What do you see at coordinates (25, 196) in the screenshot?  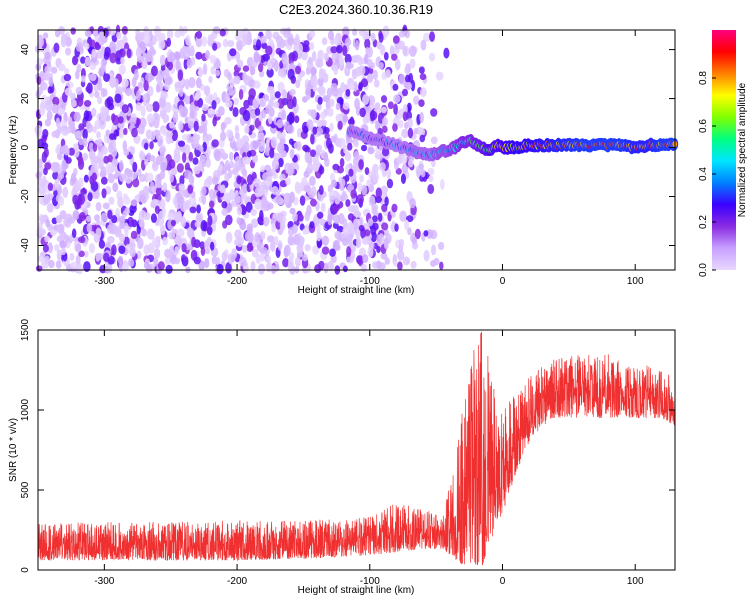 I see `spectrogram-y-tick-label: -20` at bounding box center [25, 196].